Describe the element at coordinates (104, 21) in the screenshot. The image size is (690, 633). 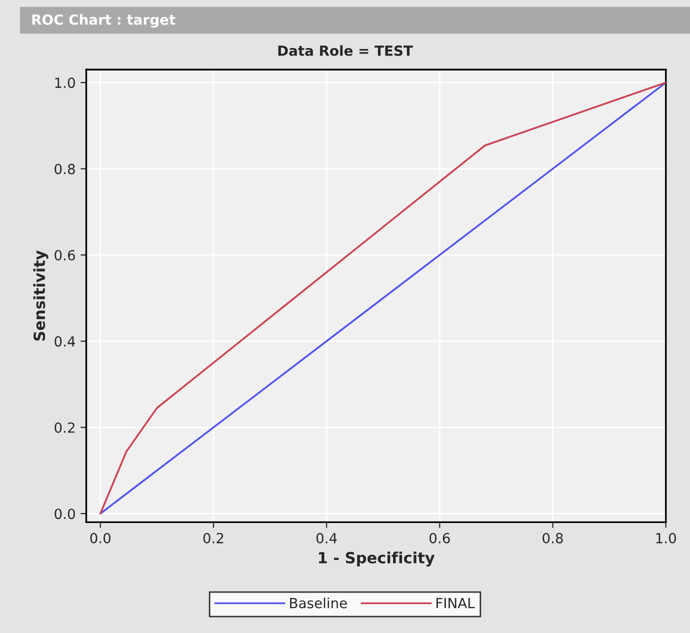
I see `chart-title: ROC Chart : target` at that location.